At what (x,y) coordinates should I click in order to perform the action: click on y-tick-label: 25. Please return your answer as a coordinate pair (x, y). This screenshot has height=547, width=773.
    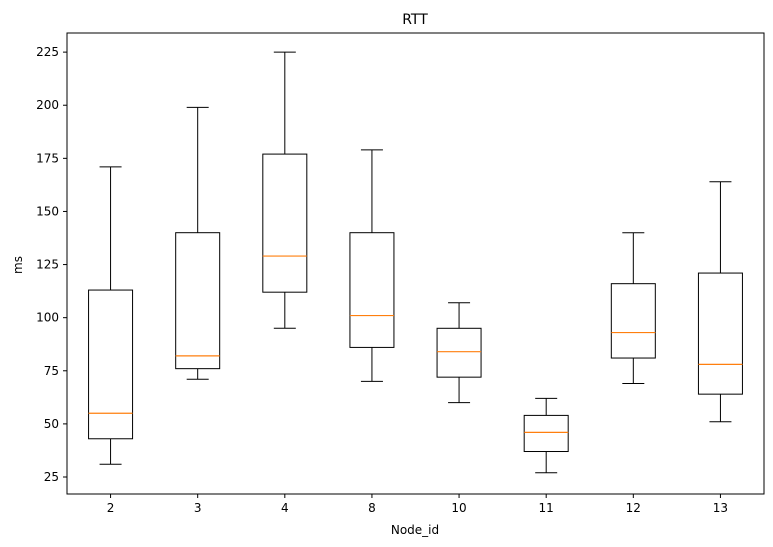
    Looking at the image, I should click on (51, 477).